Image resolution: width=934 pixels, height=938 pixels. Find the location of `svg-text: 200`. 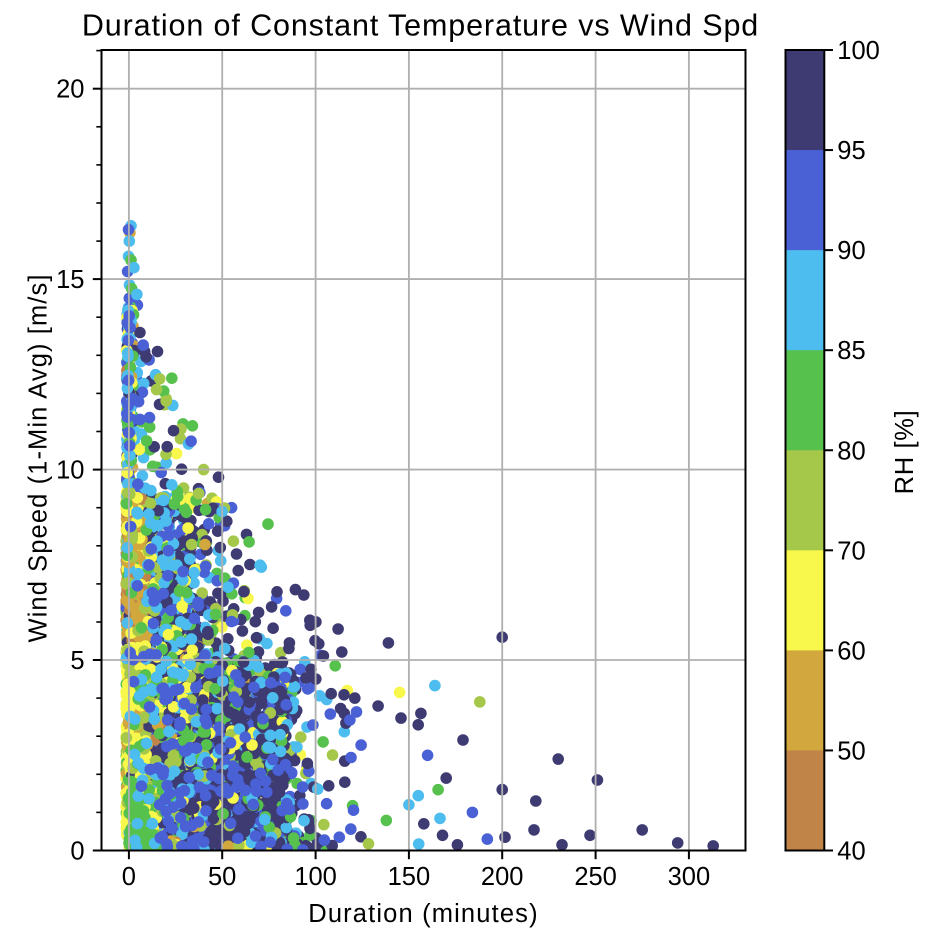

svg-text: 200 is located at coordinates (502, 877).